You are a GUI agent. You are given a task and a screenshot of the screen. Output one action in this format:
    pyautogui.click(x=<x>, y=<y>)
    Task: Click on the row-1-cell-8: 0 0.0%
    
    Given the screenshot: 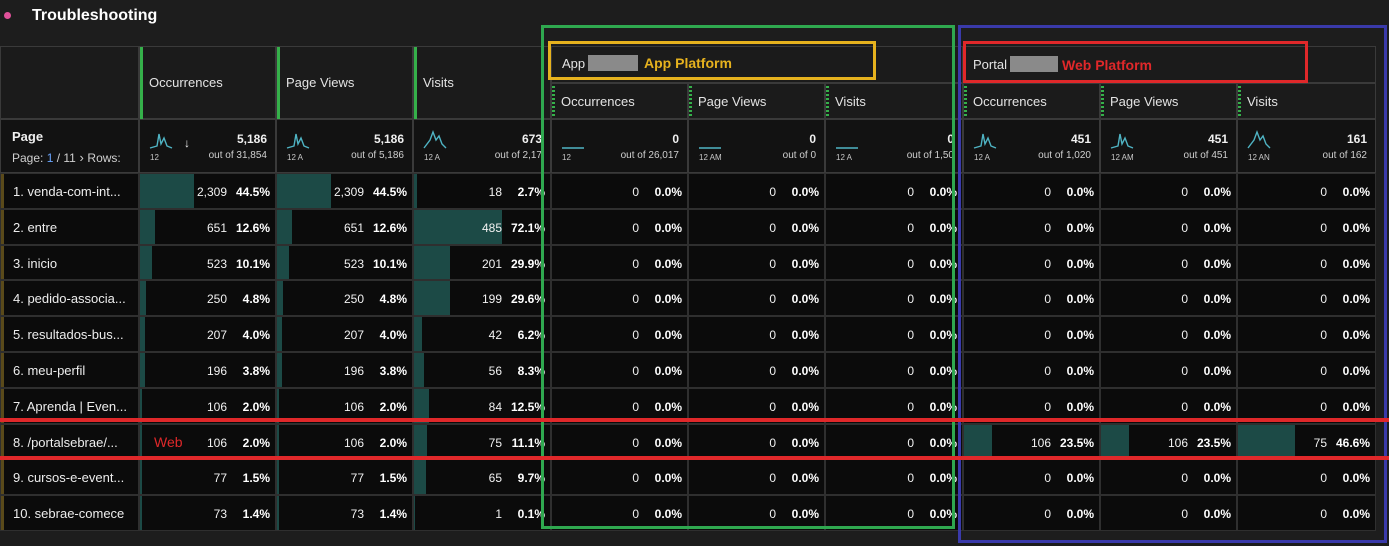 What is the action you would take?
    pyautogui.click(x=1168, y=191)
    